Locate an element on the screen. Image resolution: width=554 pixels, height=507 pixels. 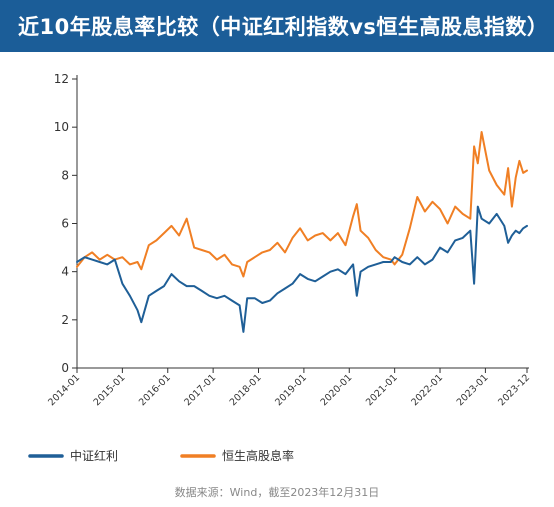
x-tick-label: 2019-01 is located at coordinates (291, 390).